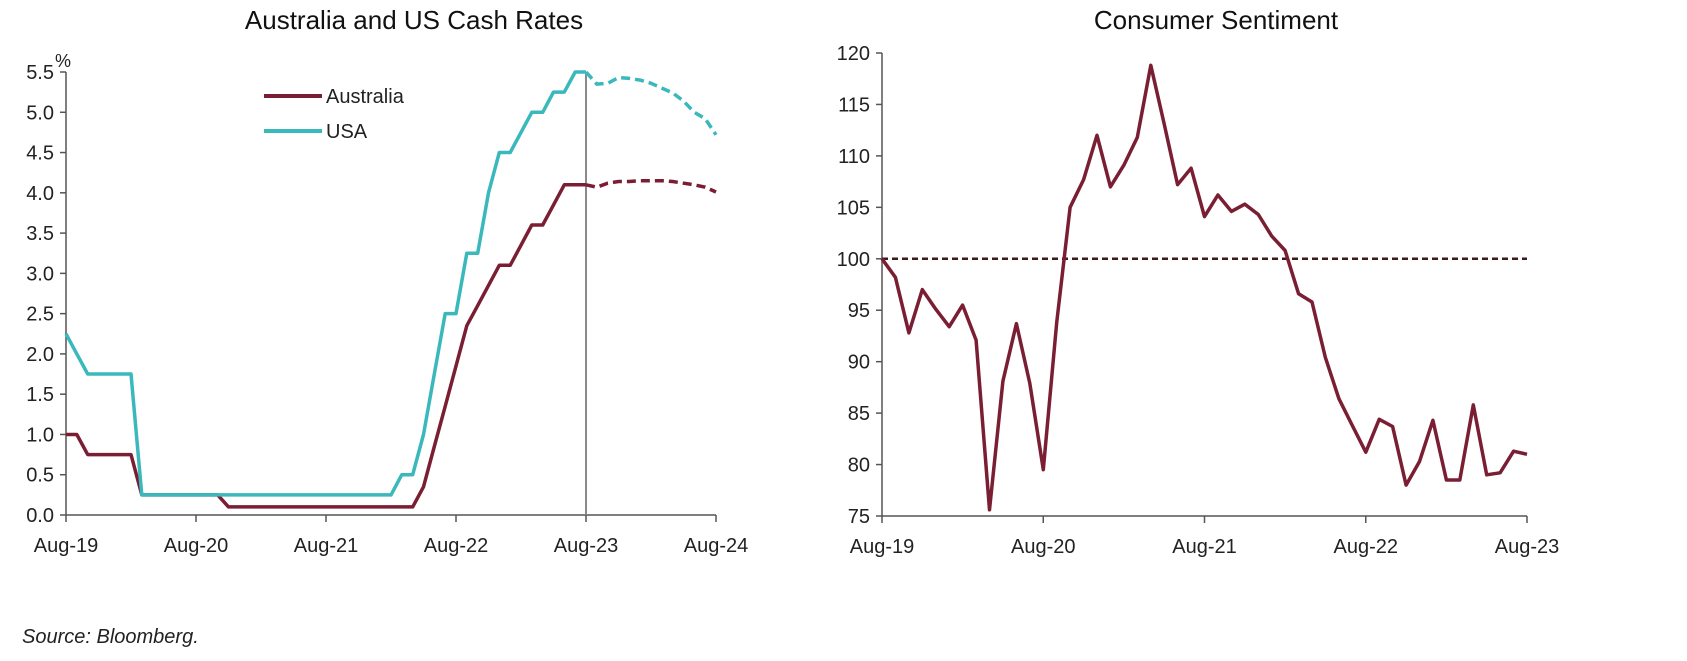 The width and height of the screenshot is (1687, 661). Describe the element at coordinates (196, 546) in the screenshot. I see `cash-rates-x-tick-label: Aug-20` at that location.